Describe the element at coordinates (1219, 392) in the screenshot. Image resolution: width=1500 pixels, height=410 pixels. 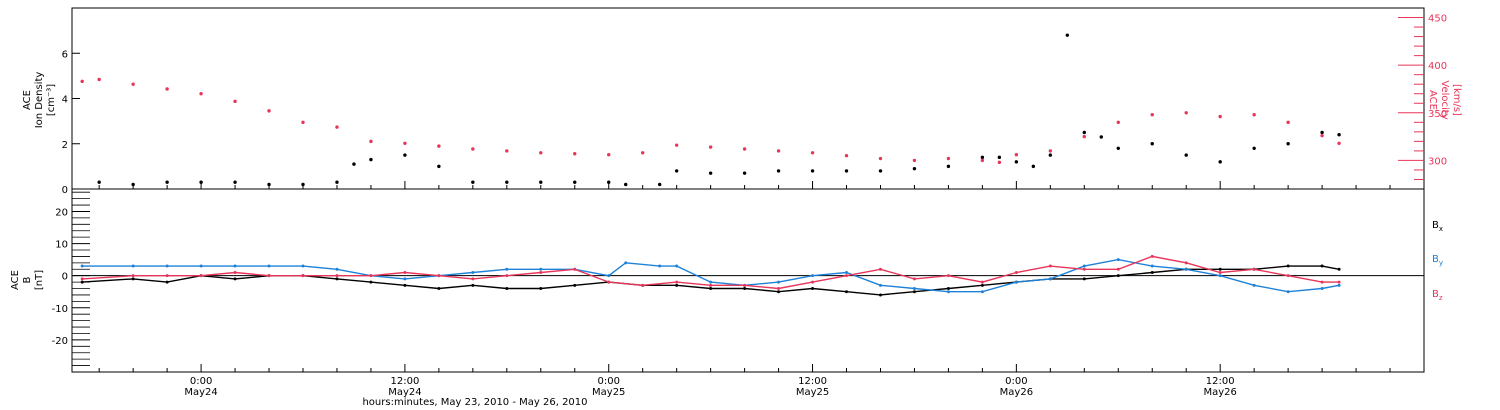
I see `x-tick-date-5: May26` at that location.